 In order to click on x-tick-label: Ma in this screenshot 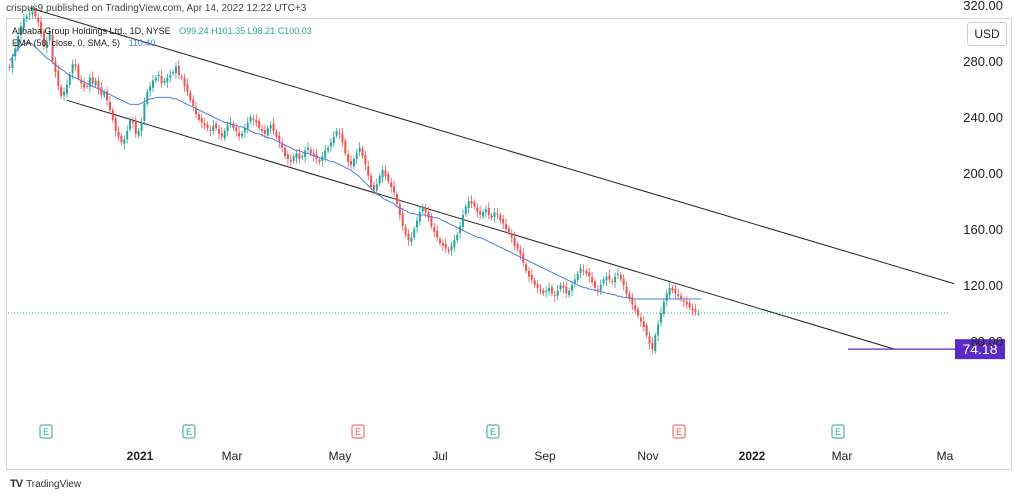, I will do `click(945, 456)`.